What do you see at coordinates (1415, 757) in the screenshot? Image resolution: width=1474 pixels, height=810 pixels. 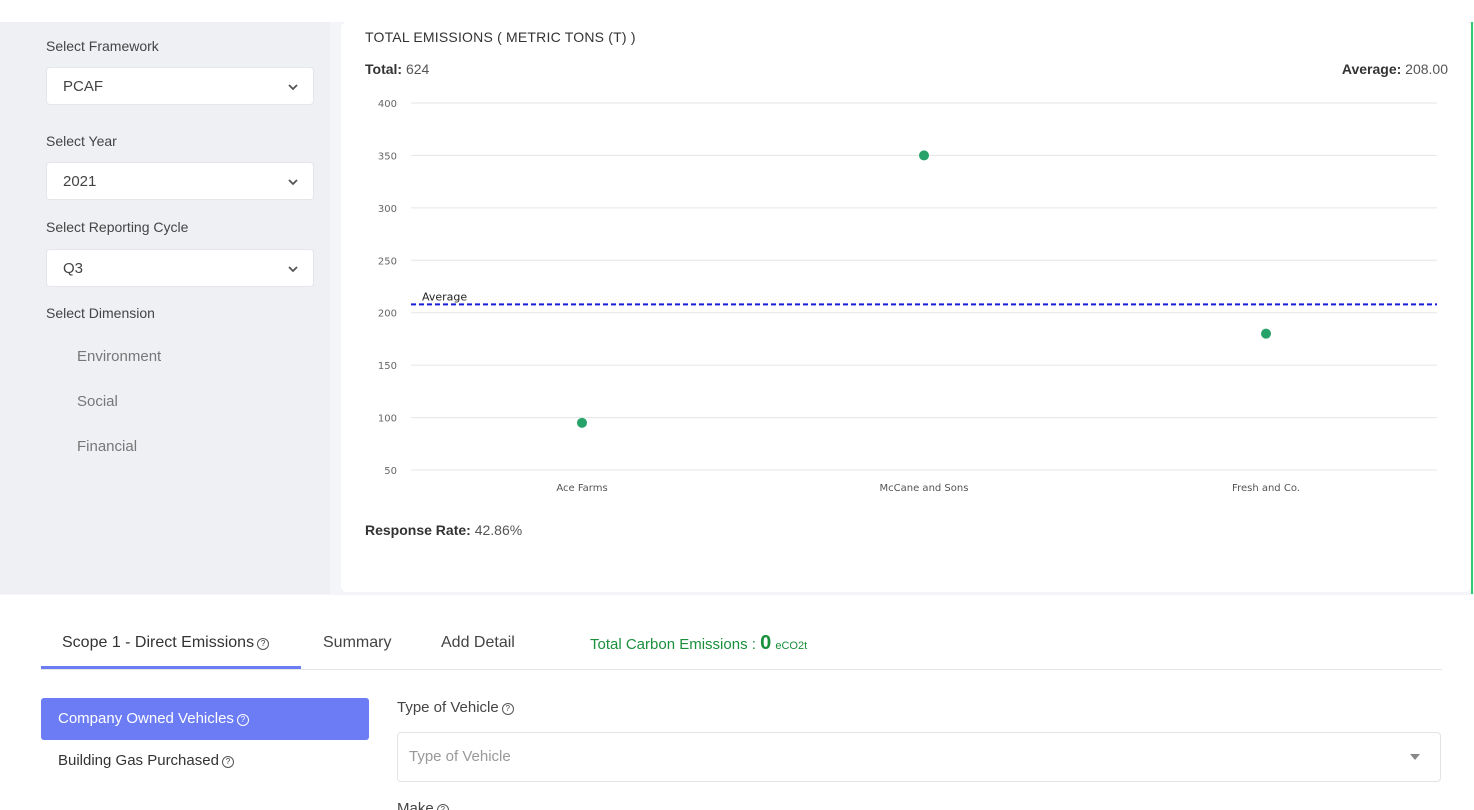 I see `caret-down-icon` at bounding box center [1415, 757].